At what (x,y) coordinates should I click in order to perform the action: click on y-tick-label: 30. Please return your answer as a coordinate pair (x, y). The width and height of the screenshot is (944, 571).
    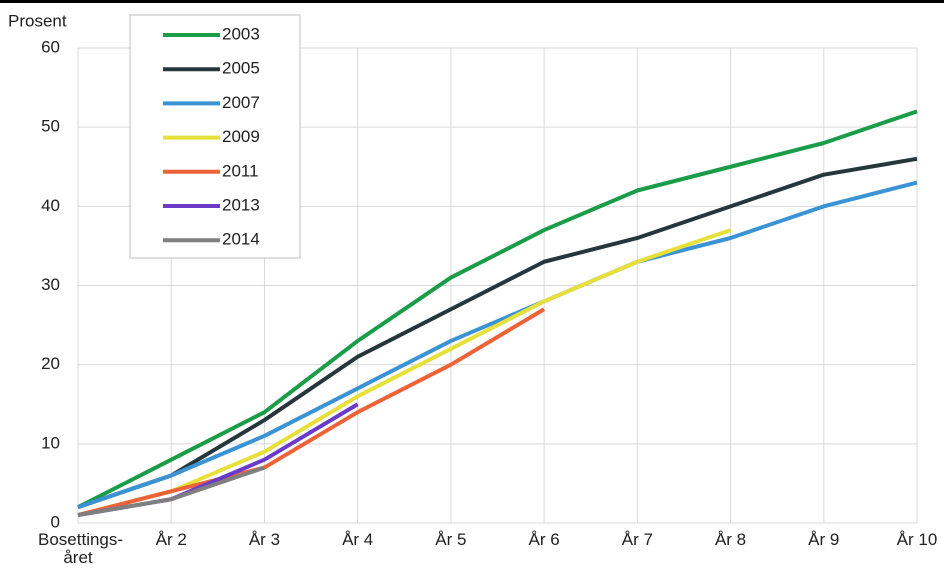
    Looking at the image, I should click on (50, 284).